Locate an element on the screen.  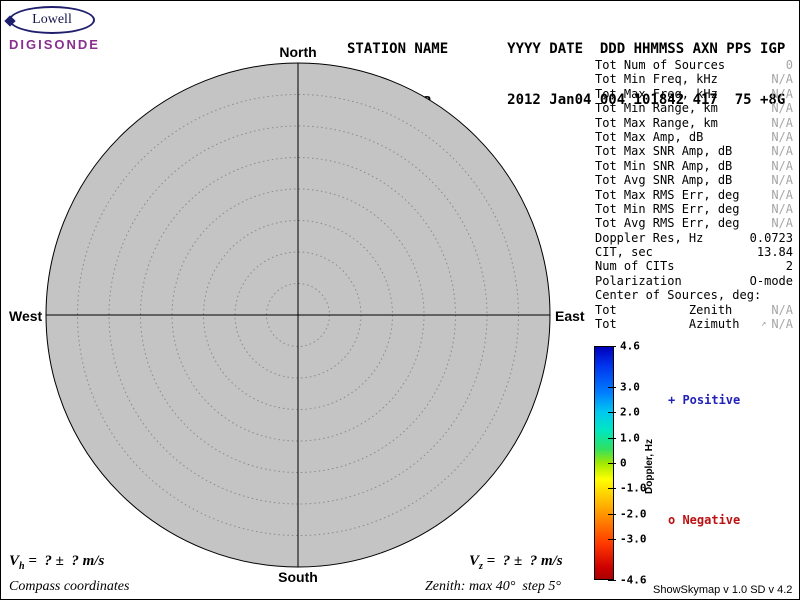
stat-row: Tot Num of Sources 0 is located at coordinates (694, 65).